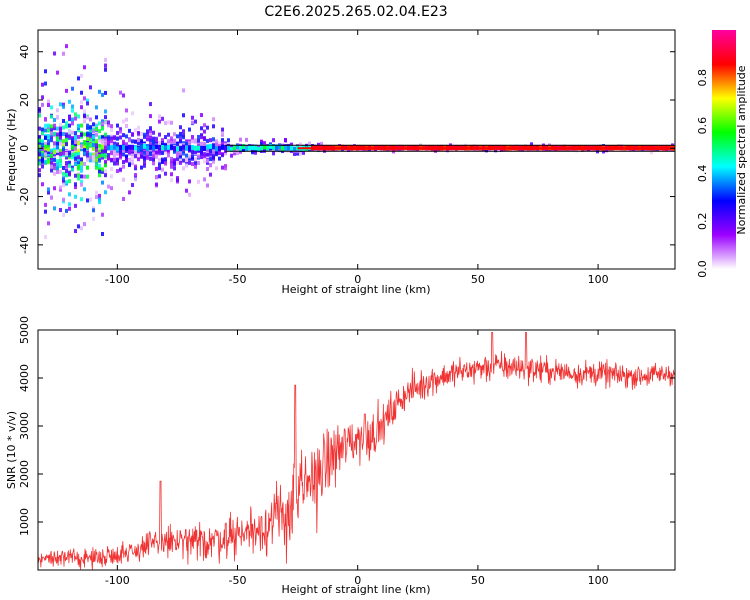 The image size is (750, 600). What do you see at coordinates (478, 279) in the screenshot?
I see `spectrogram-x-tick-label: 50` at bounding box center [478, 279].